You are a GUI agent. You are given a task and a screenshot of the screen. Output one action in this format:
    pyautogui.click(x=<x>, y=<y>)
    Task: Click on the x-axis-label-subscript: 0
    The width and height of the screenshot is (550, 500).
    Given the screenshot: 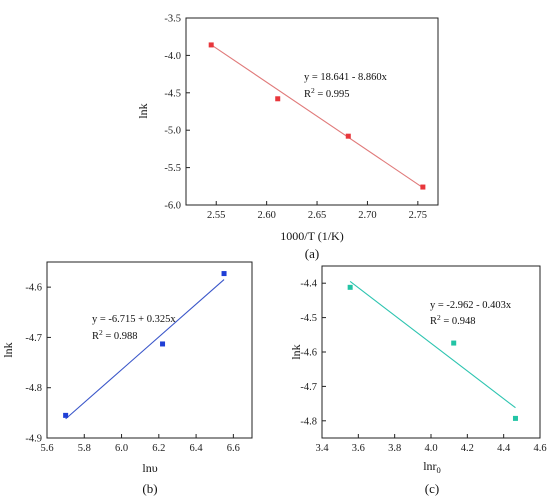 What is the action you would take?
    pyautogui.click(x=439, y=470)
    